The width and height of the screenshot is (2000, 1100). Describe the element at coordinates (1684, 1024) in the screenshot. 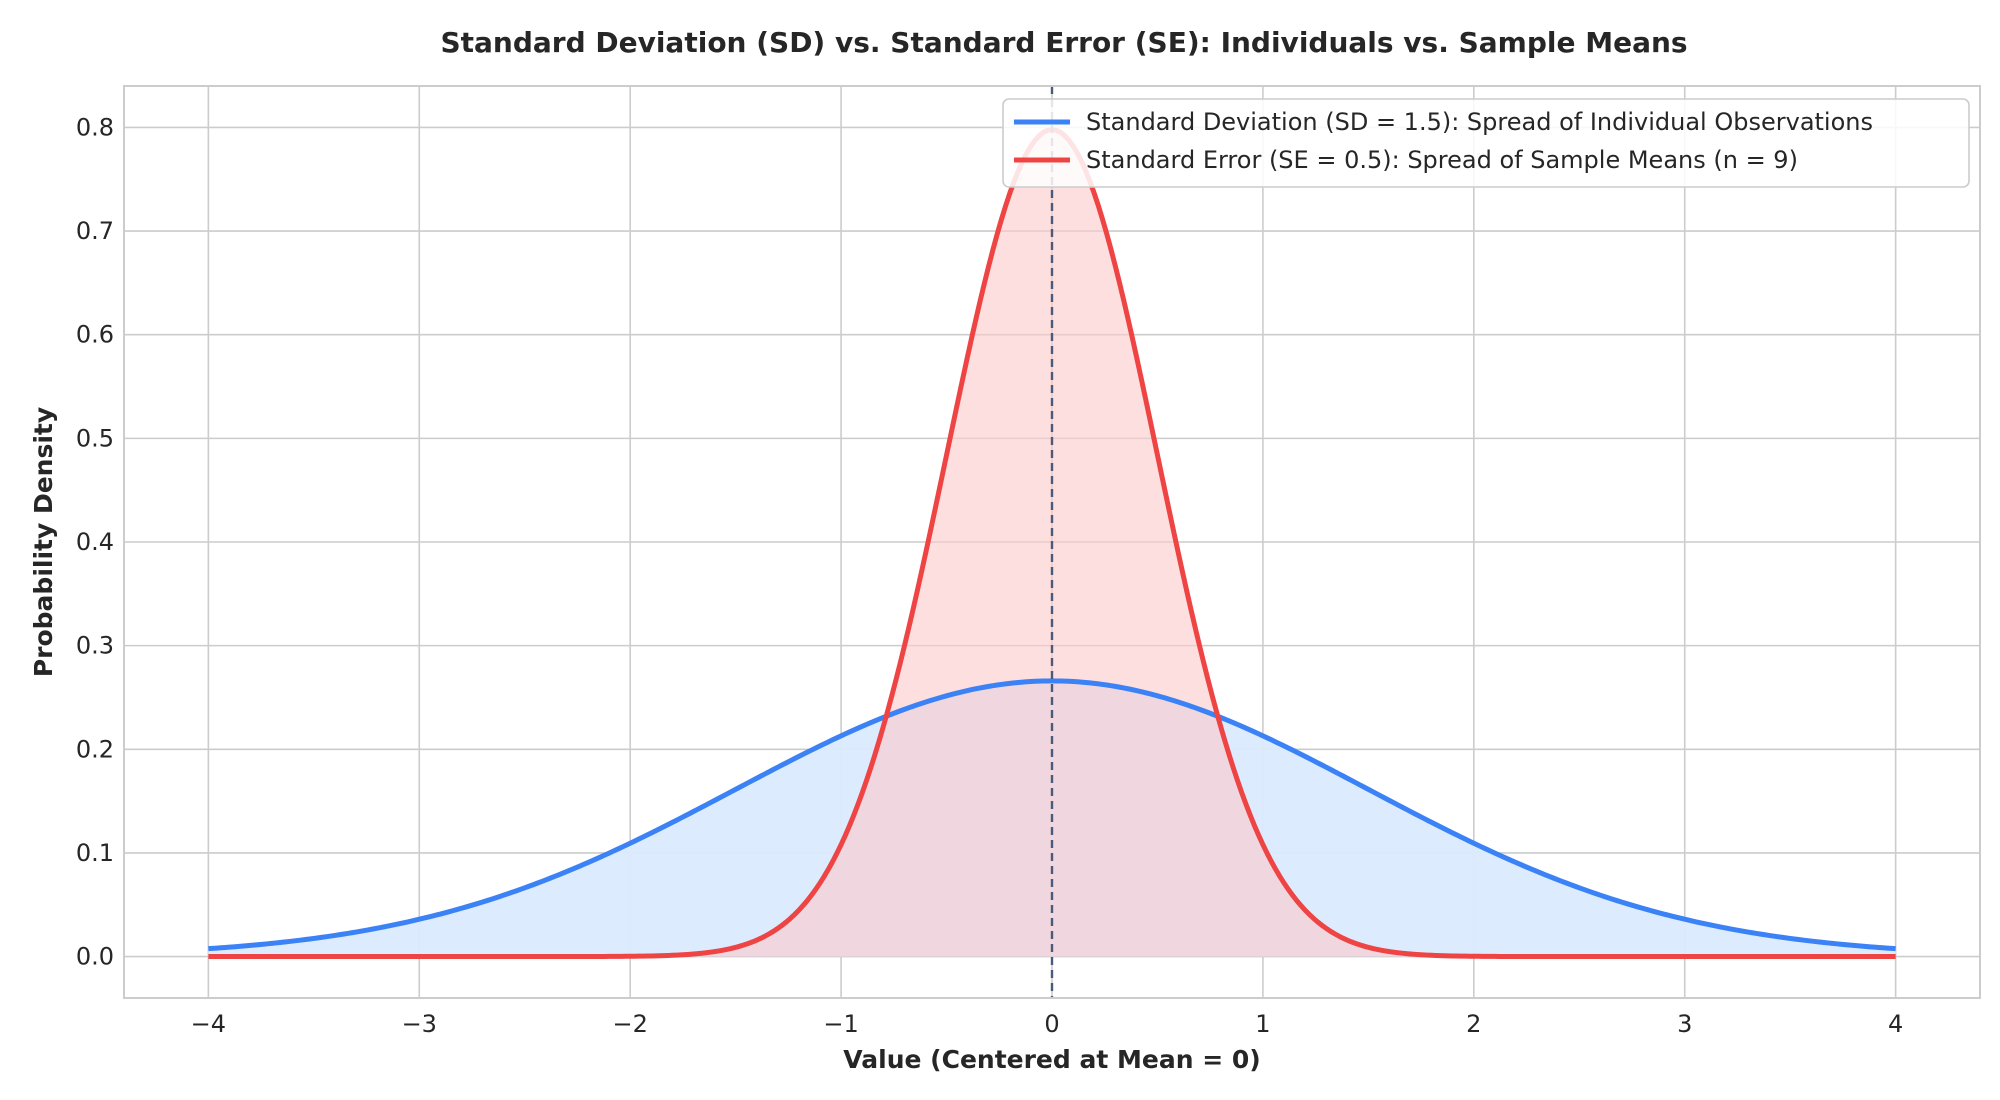

I see `x-tick-label: 3` at that location.